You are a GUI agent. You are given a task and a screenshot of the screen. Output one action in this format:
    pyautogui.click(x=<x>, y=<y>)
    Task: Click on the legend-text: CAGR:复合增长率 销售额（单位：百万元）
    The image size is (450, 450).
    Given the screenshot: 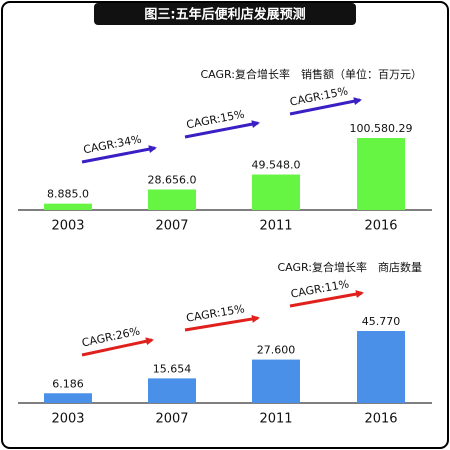 What is the action you would take?
    pyautogui.click(x=311, y=74)
    